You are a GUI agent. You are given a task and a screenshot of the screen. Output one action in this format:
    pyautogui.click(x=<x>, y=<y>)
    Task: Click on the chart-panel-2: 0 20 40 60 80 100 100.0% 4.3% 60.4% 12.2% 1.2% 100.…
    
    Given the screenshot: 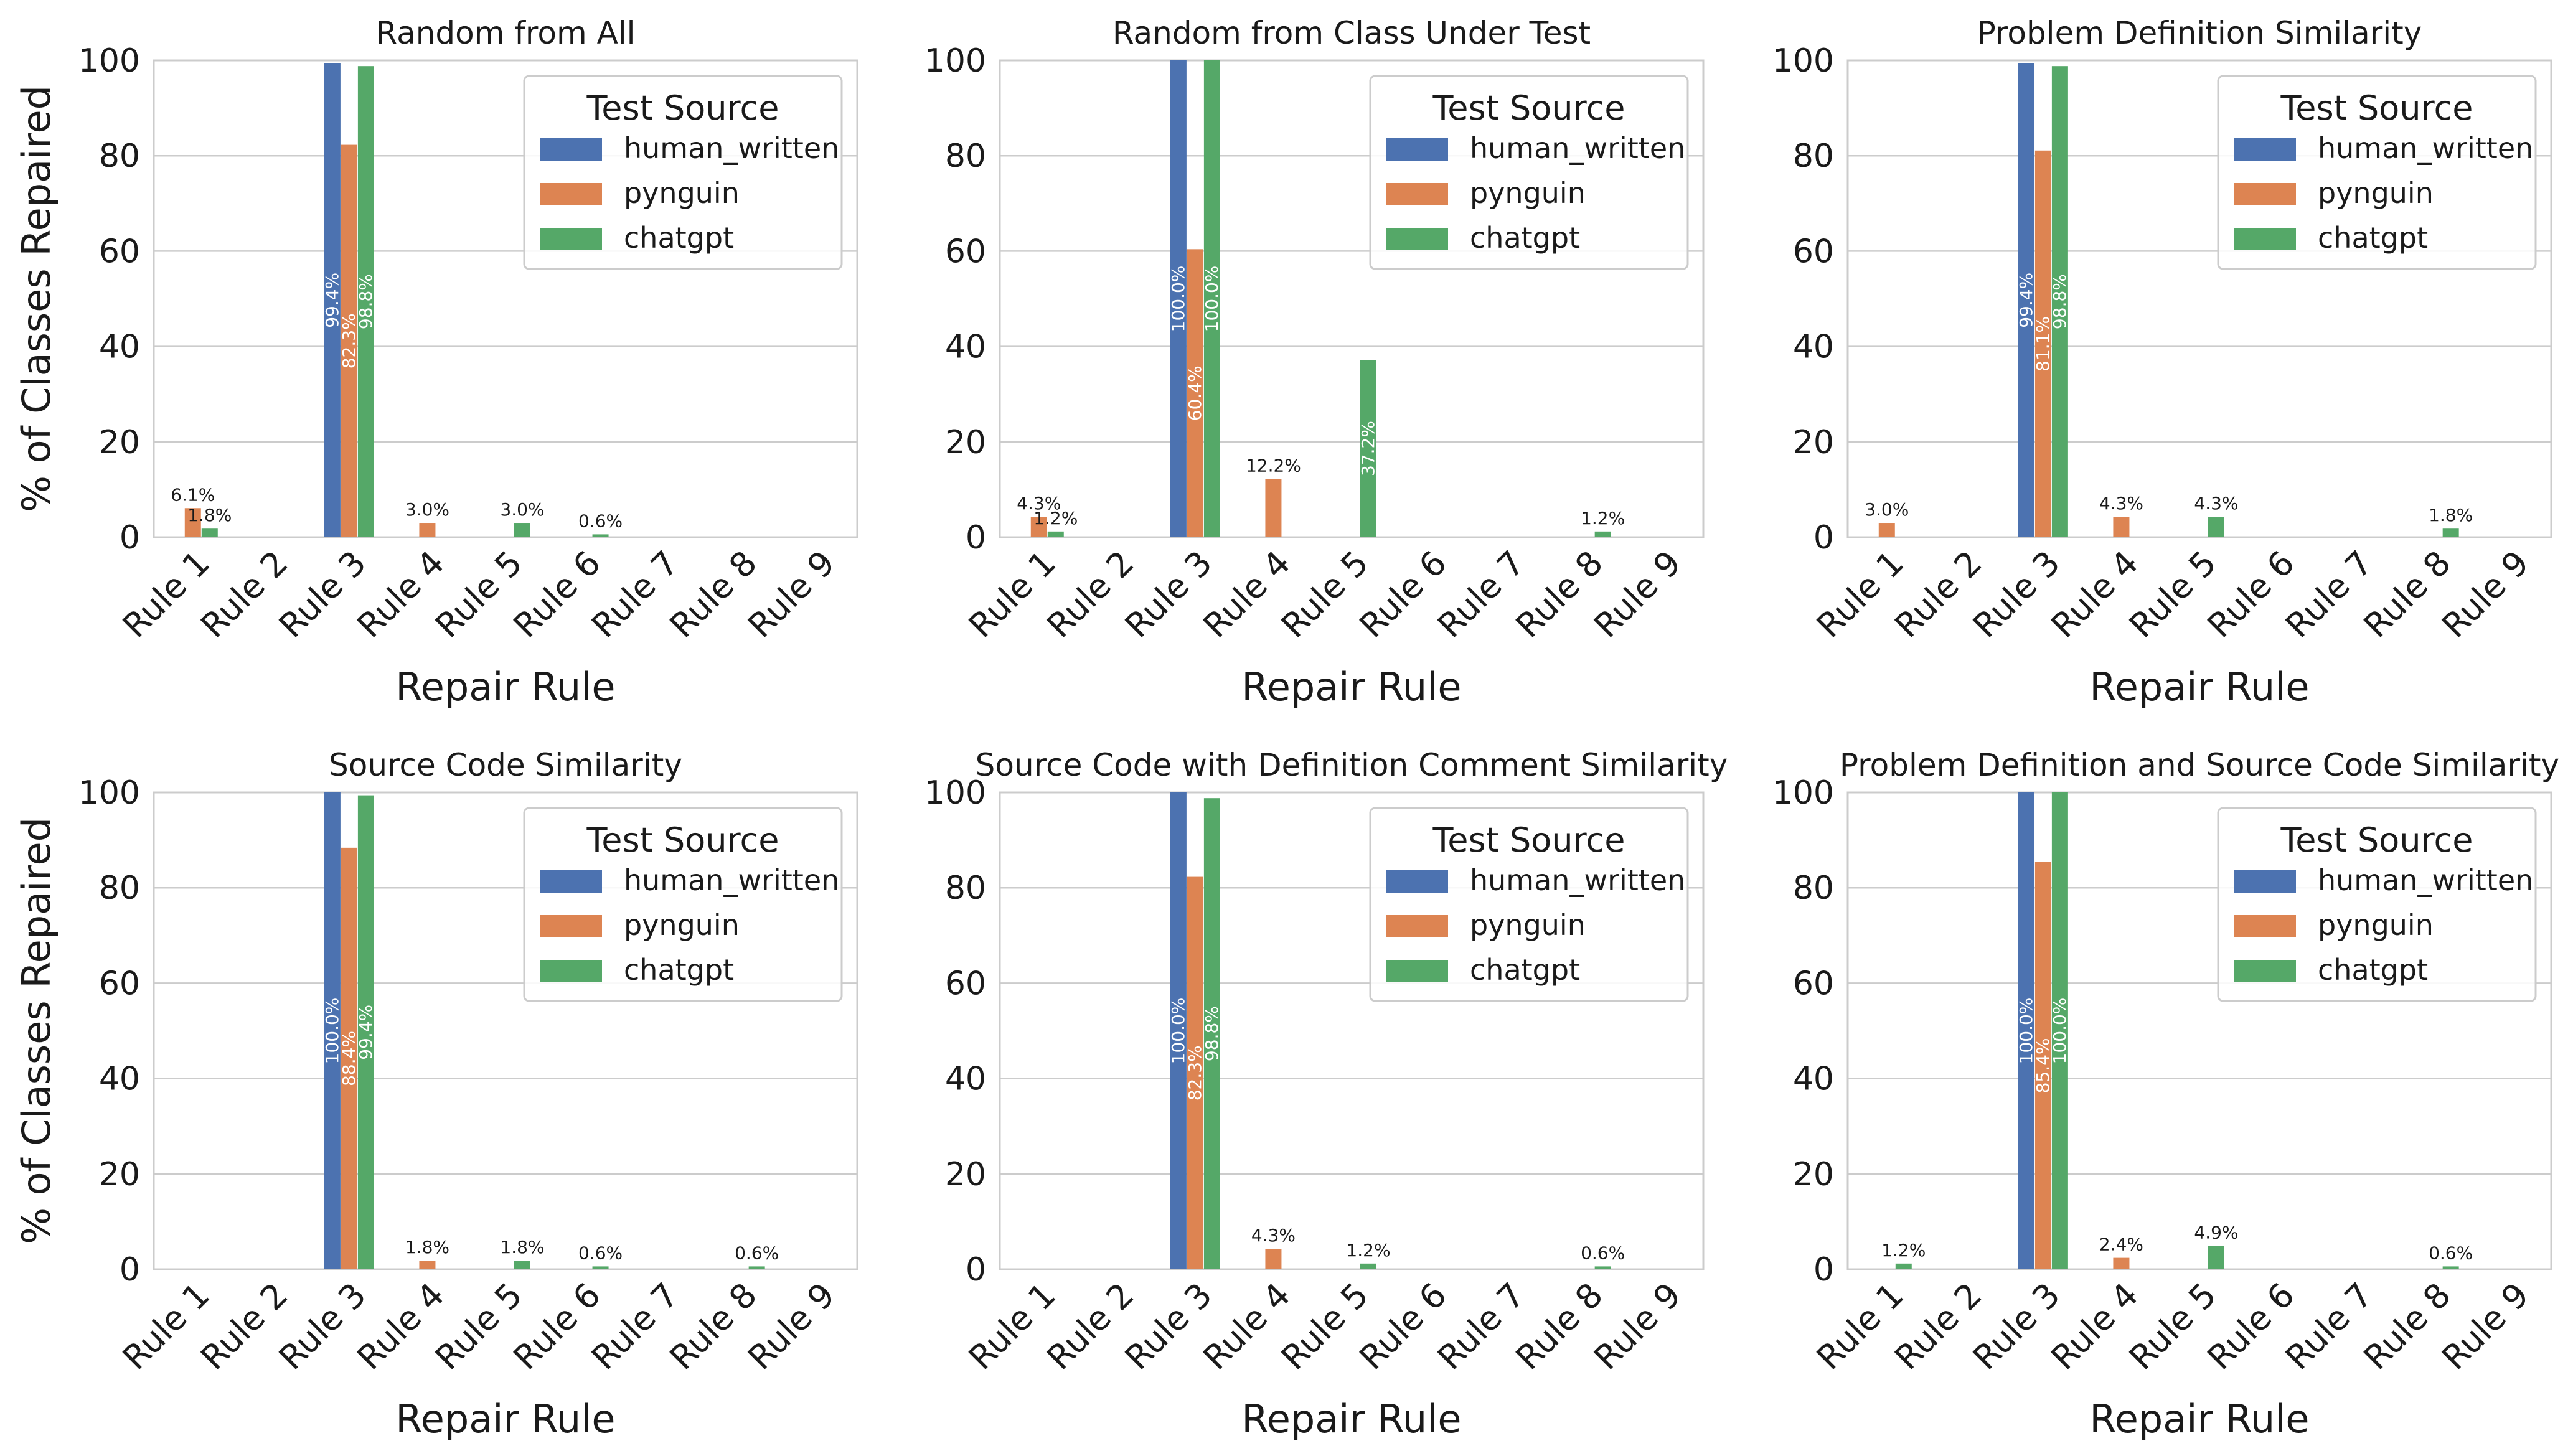 What is the action you would take?
    pyautogui.click(x=1314, y=362)
    